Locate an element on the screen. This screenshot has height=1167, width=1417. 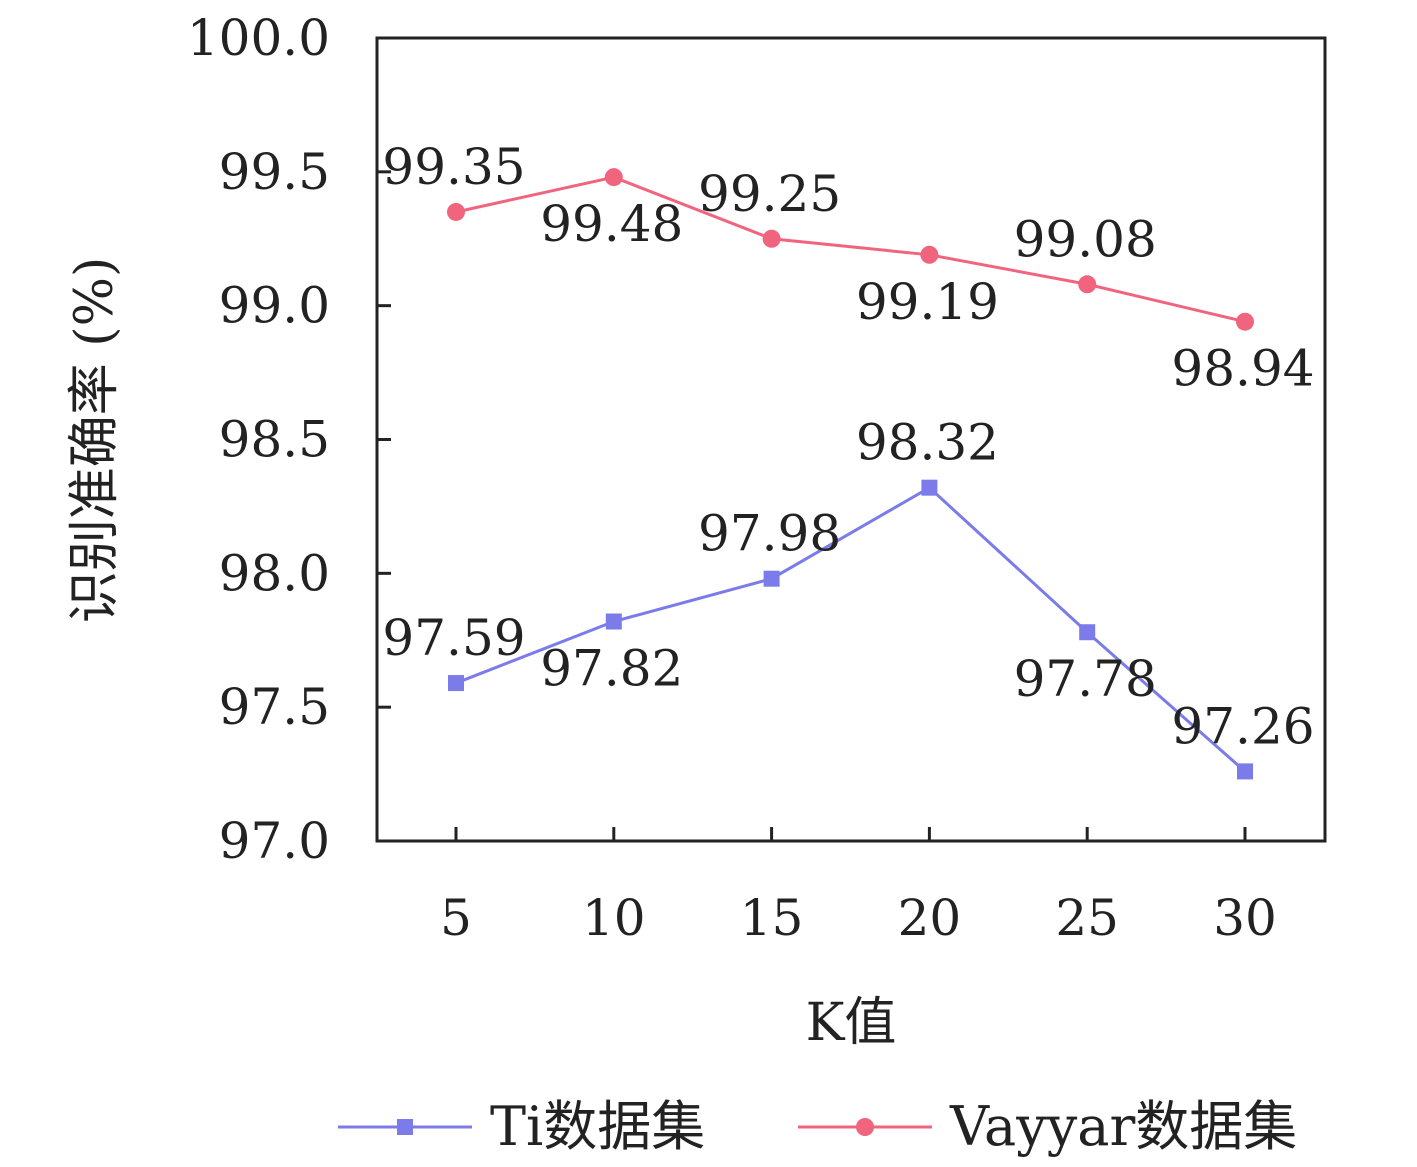
legend-label: Ti数据集 is located at coordinates (597, 1126).